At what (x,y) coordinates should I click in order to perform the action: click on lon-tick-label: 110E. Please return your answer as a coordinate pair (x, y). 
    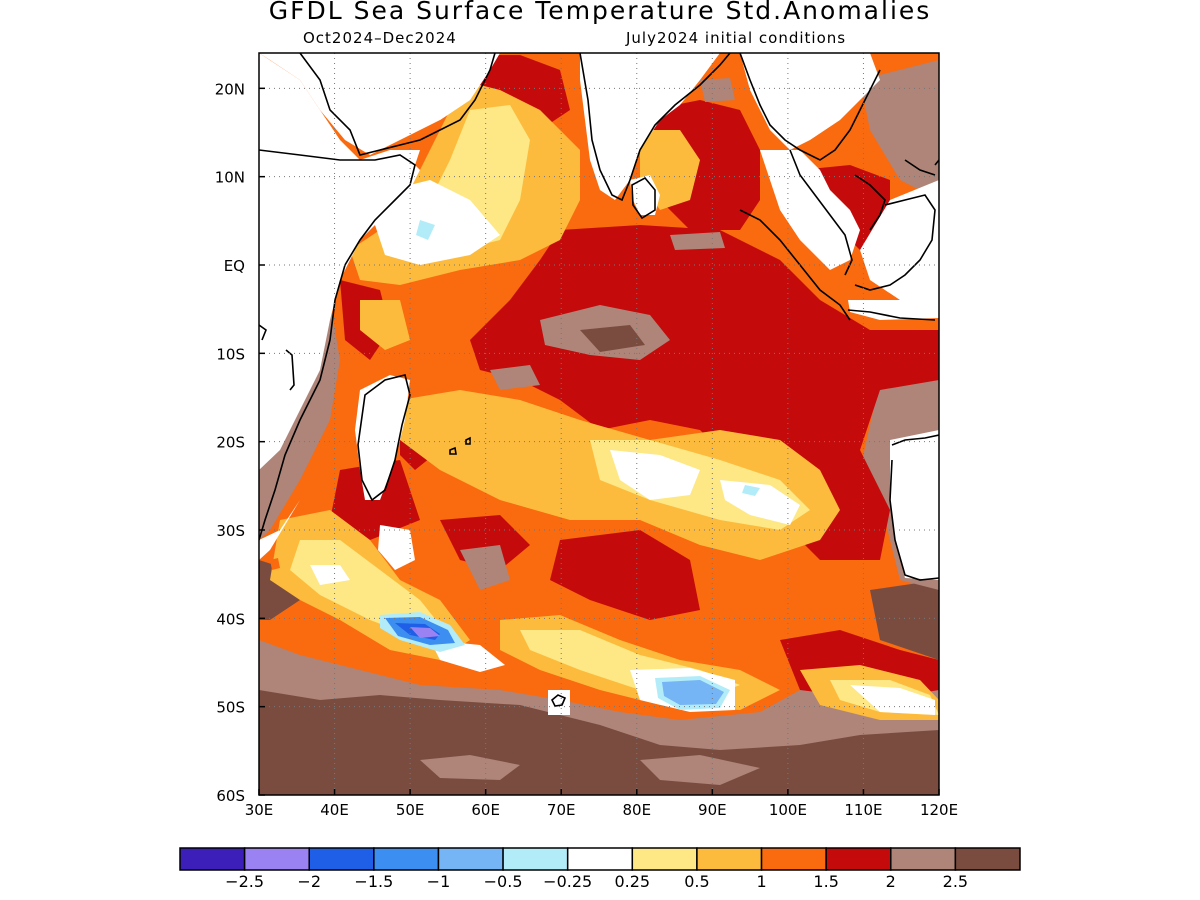
    Looking at the image, I should click on (863, 810).